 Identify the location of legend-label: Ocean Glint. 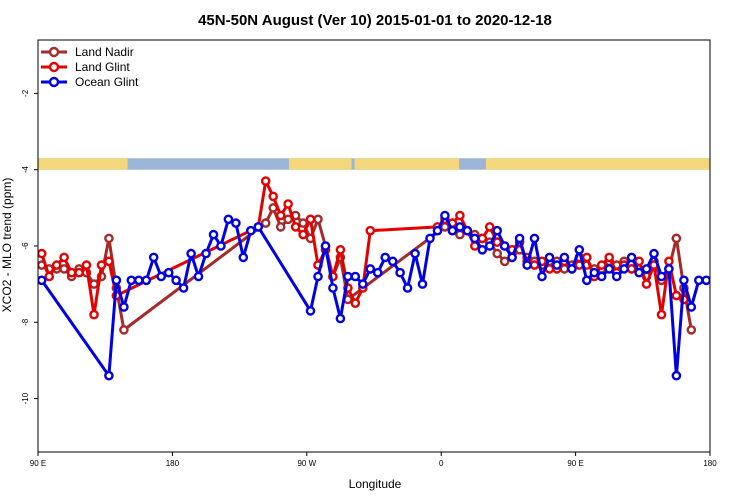
(107, 82).